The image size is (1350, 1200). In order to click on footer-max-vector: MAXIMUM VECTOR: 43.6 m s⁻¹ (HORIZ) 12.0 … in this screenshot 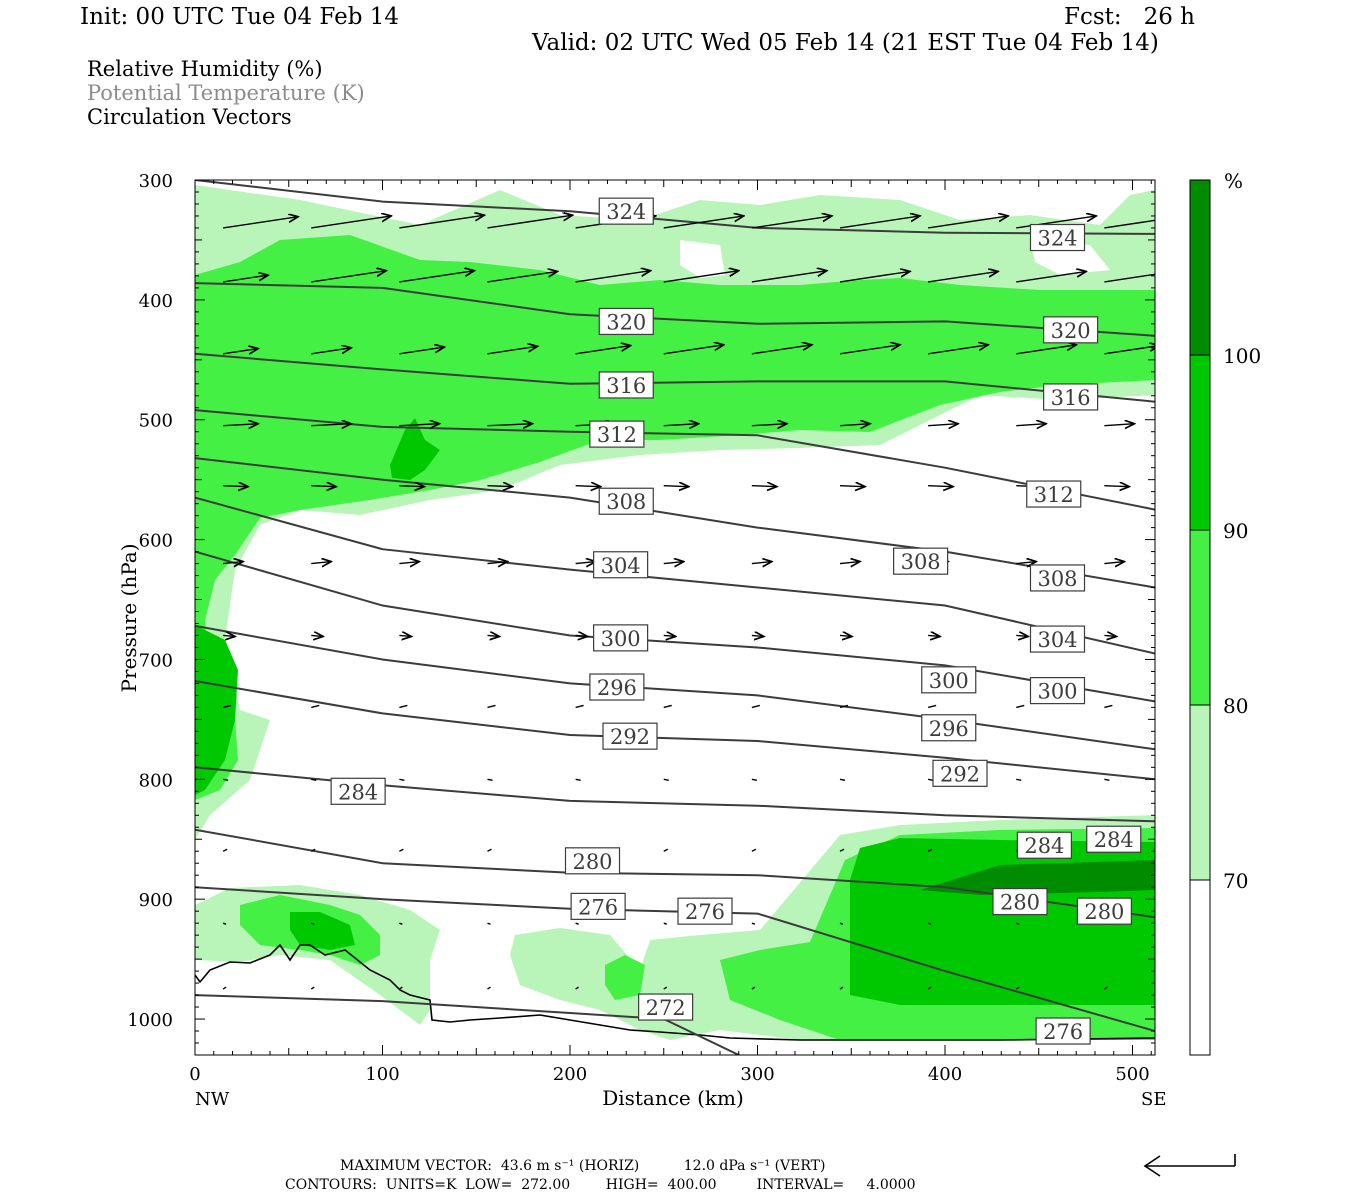, I will do `click(583, 1166)`.